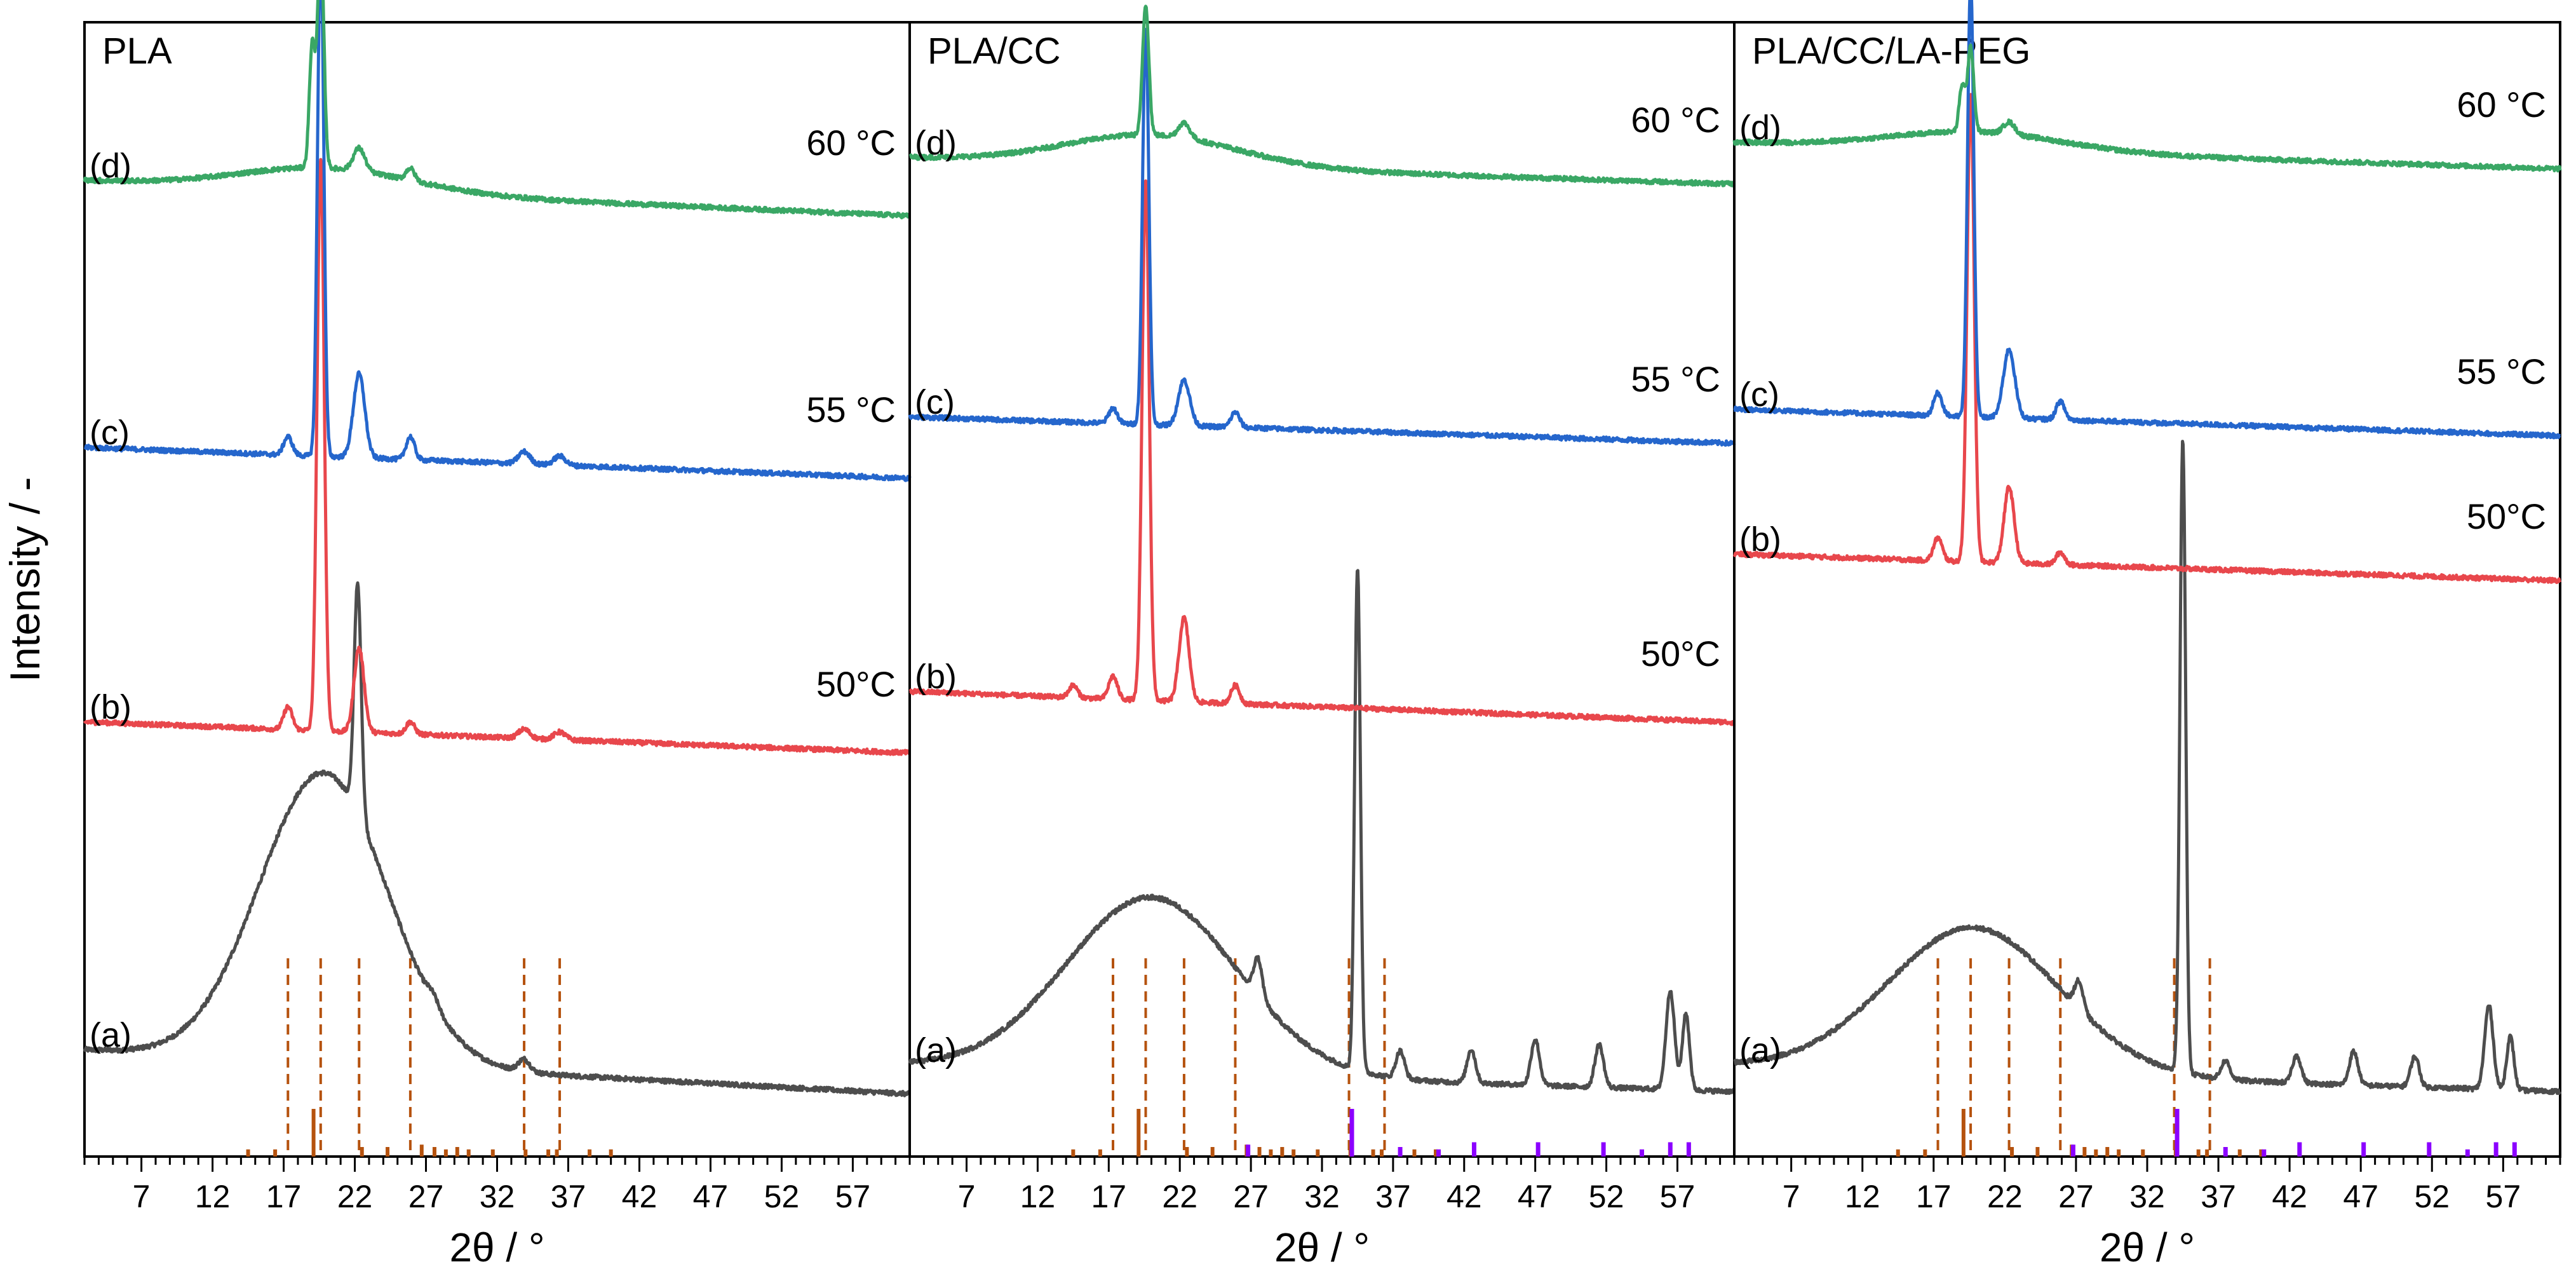 Image resolution: width=2576 pixels, height=1283 pixels. Describe the element at coordinates (24, 579) in the screenshot. I see `y-axis-label: Intensity / -` at that location.